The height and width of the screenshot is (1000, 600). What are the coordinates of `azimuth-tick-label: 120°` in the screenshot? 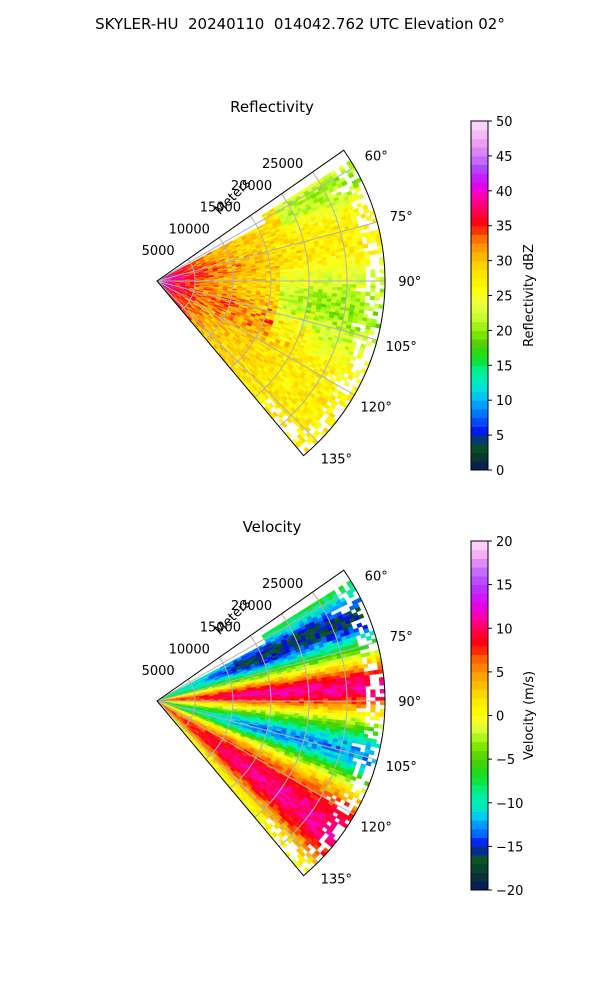 It's located at (376, 407).